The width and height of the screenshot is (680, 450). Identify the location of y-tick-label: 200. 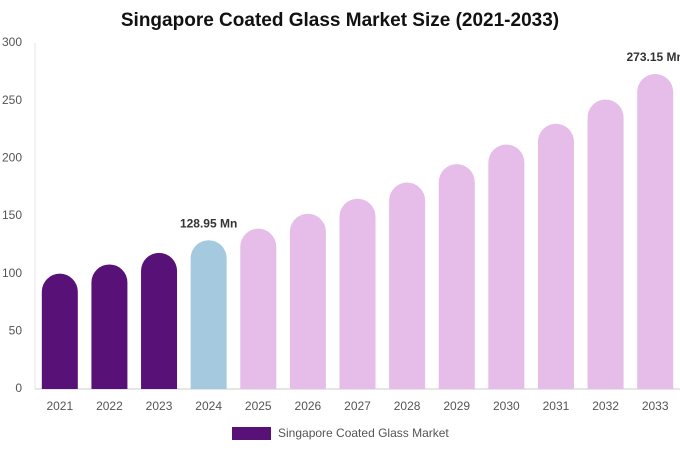
(12, 158).